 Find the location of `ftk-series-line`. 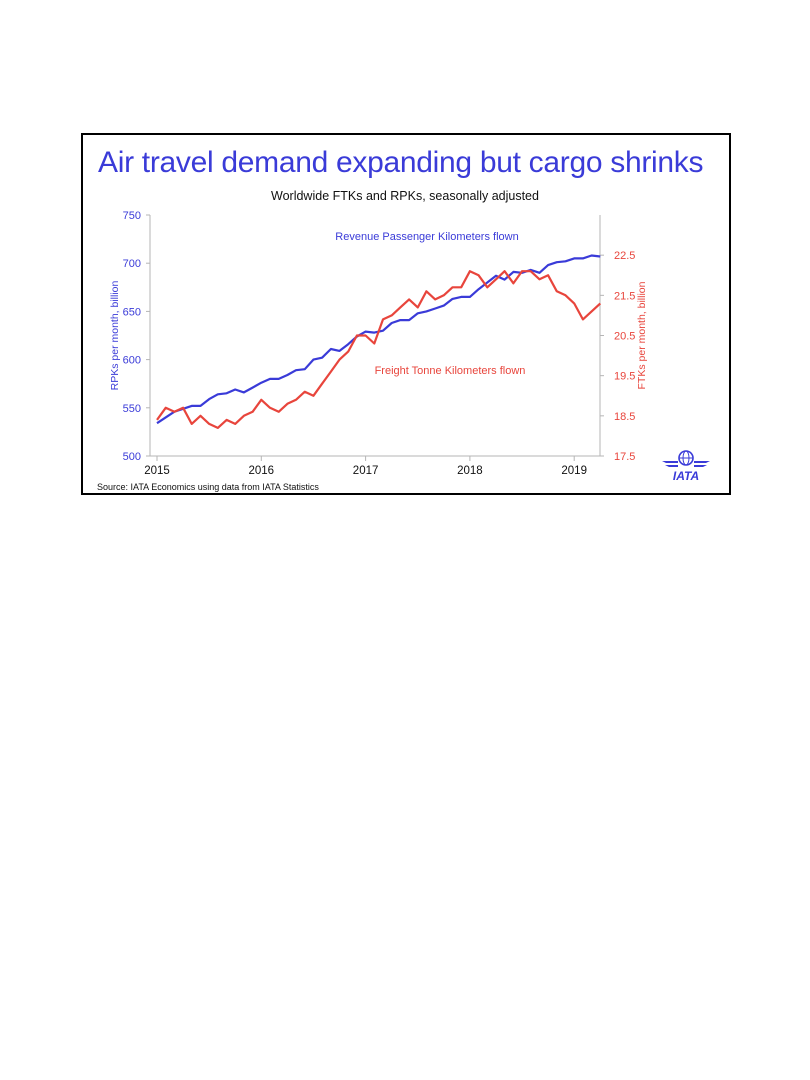

ftk-series-line is located at coordinates (379, 349).